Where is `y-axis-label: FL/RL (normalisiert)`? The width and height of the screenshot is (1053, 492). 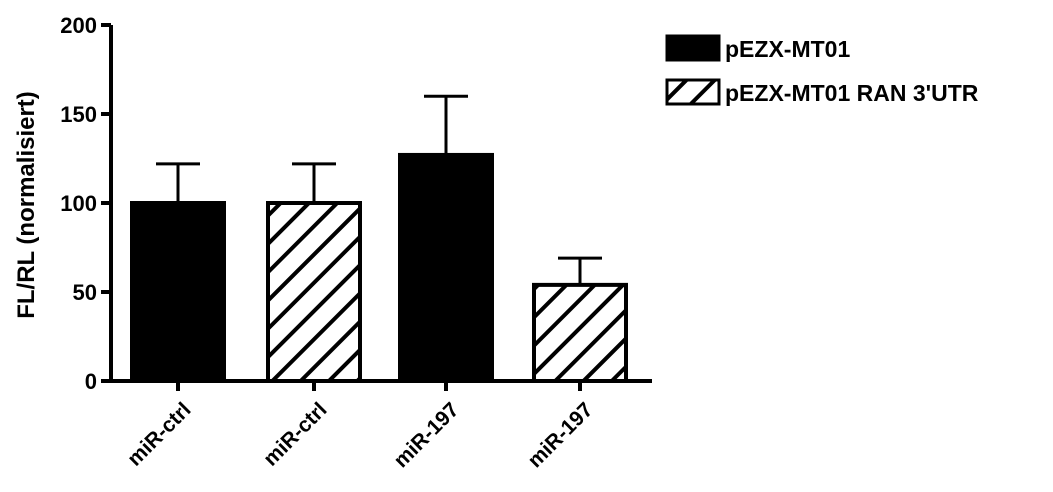 y-axis-label: FL/RL (normalisiert) is located at coordinates (26, 205).